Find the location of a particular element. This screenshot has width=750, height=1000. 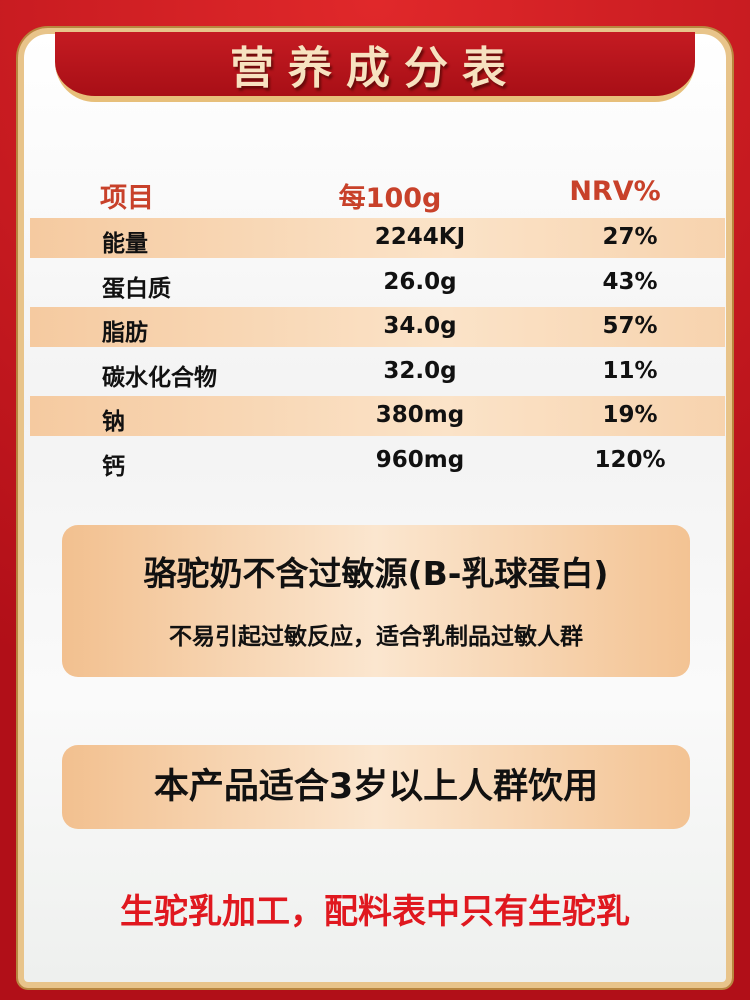

cell-item: 脂肪 is located at coordinates (125, 333).